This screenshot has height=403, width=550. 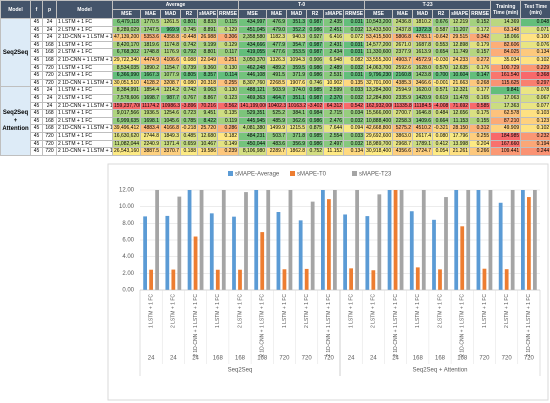 I want to click on table-cell: 0.654, so click(x=441, y=52).